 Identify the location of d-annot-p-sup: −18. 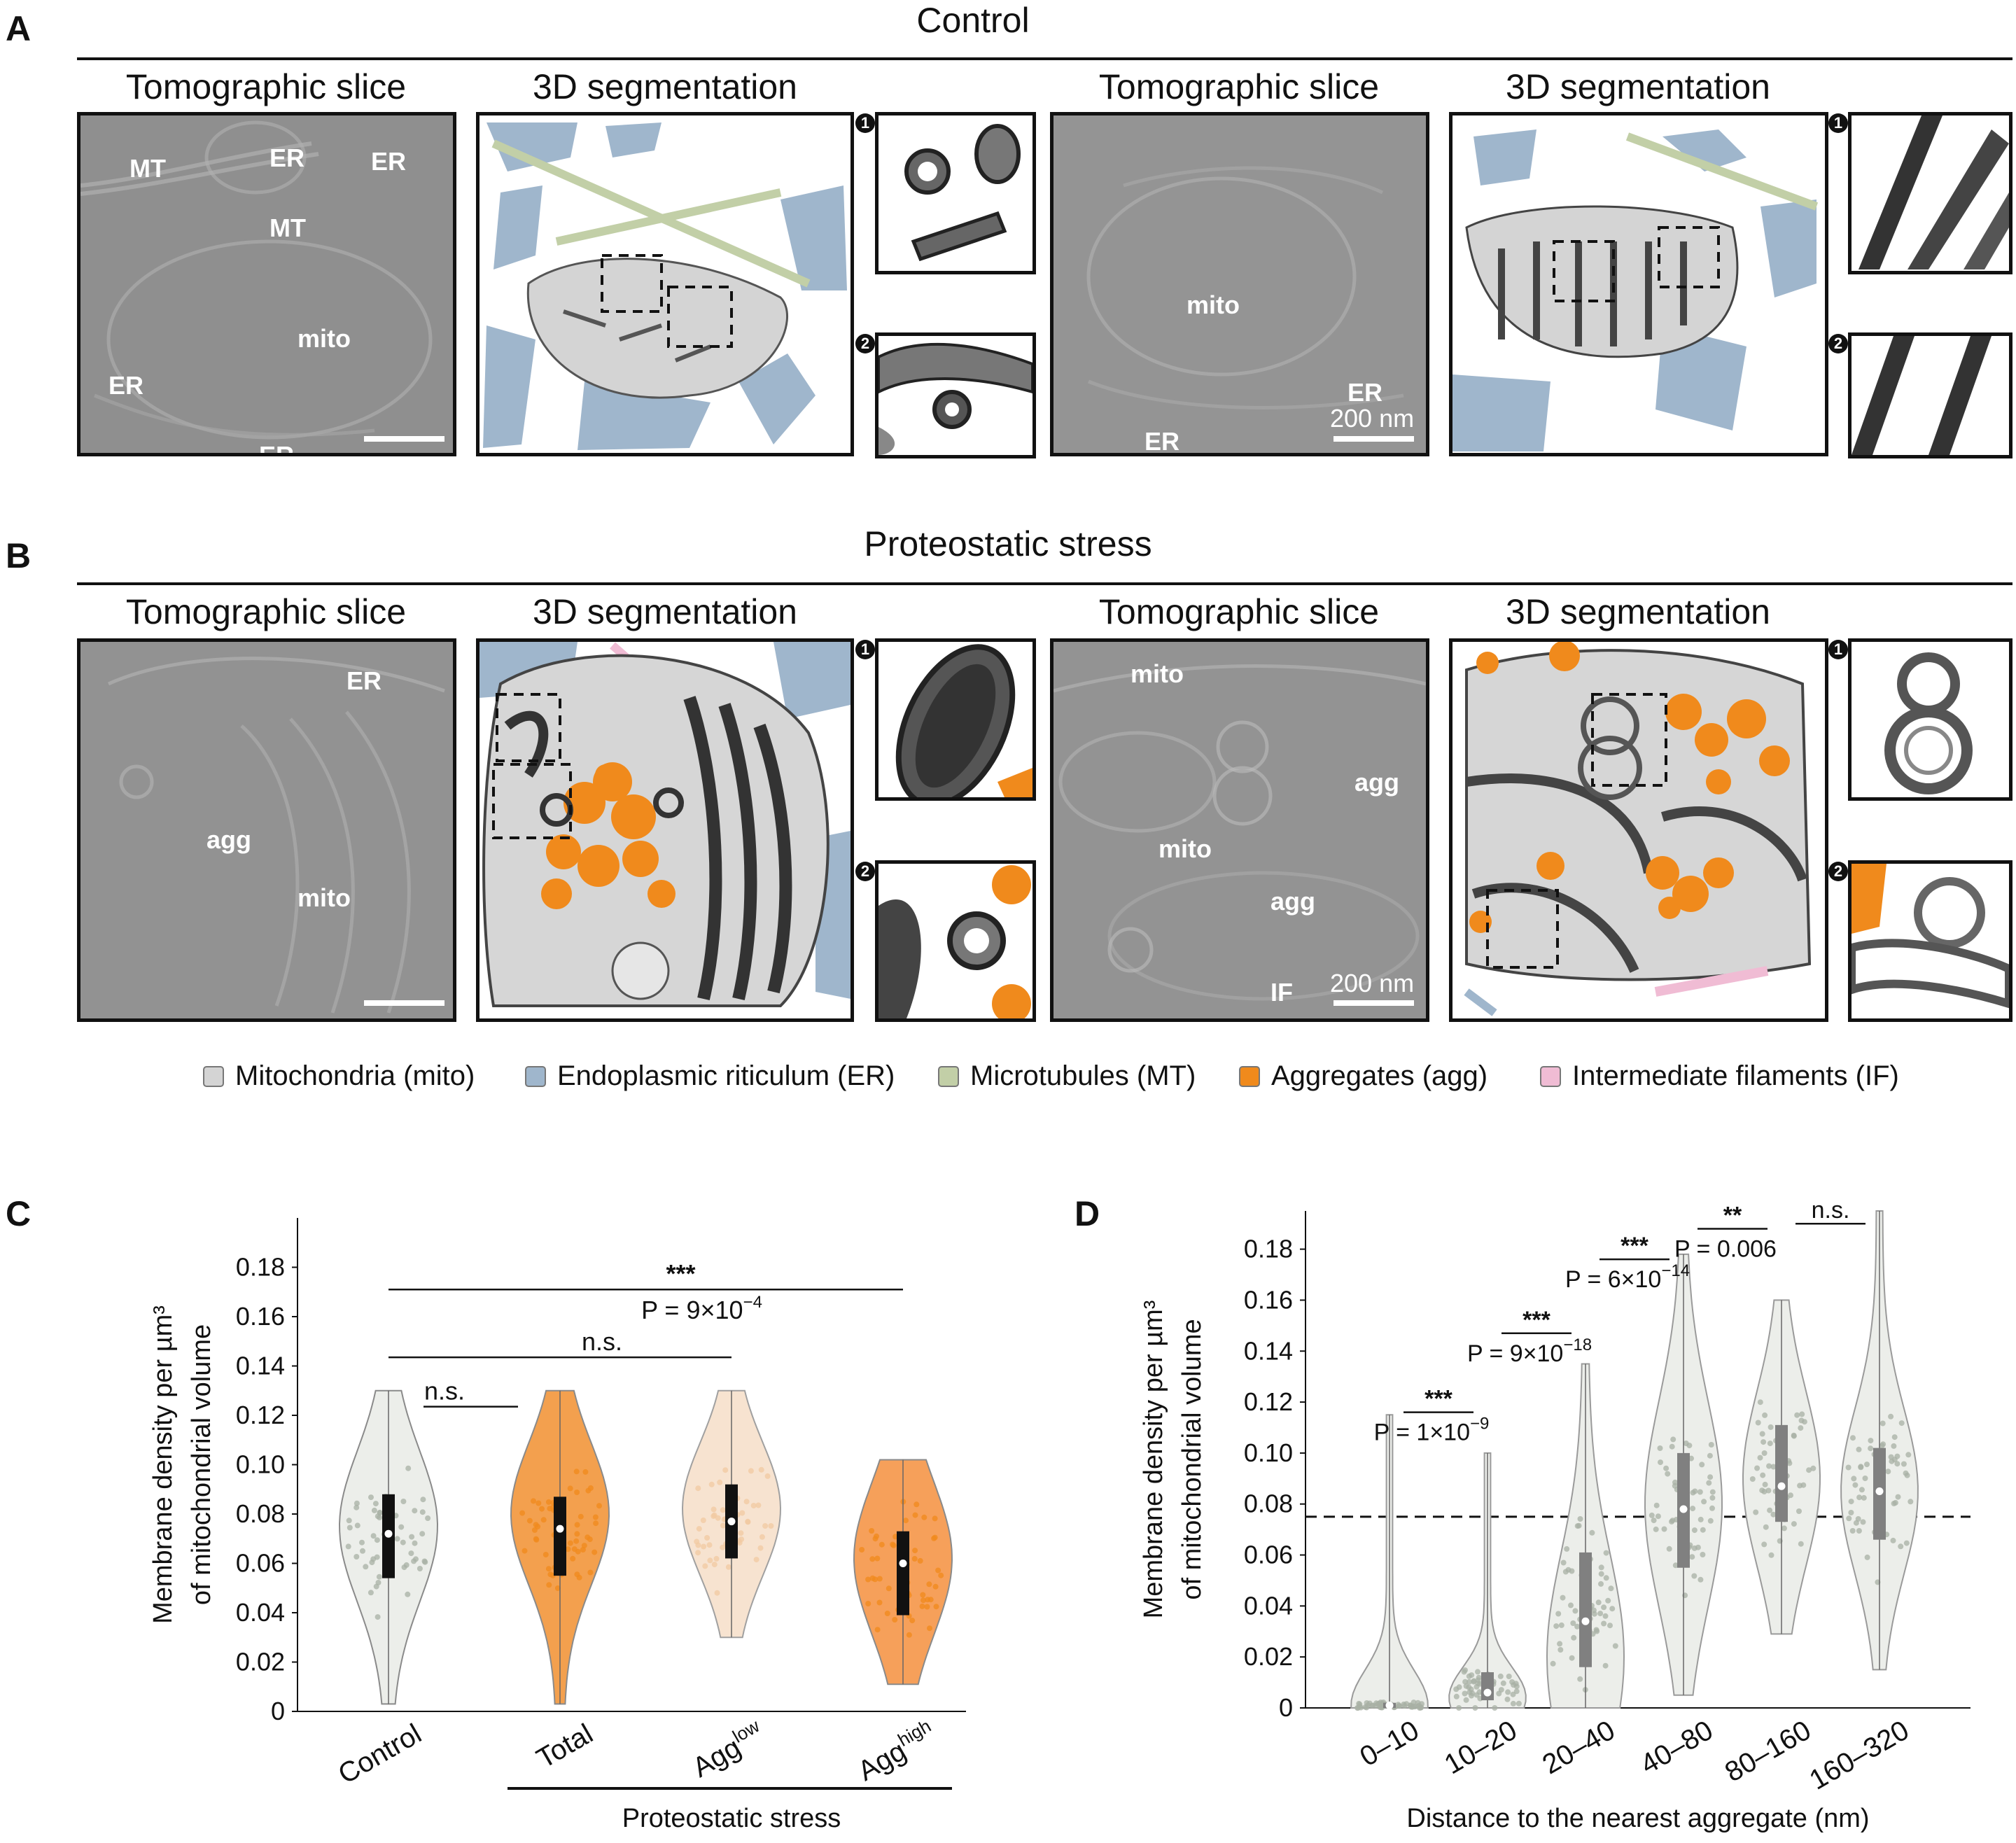
(1577, 1345).